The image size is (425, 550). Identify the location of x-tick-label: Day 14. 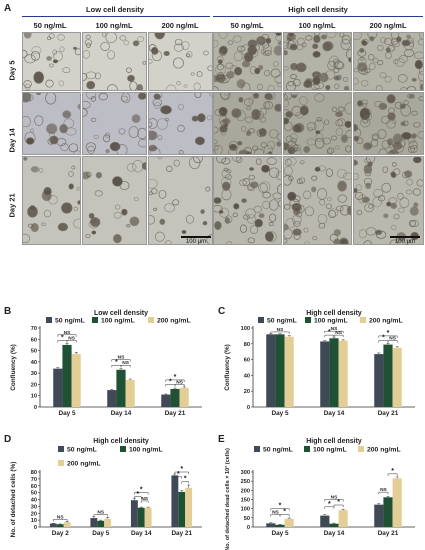
(334, 533).